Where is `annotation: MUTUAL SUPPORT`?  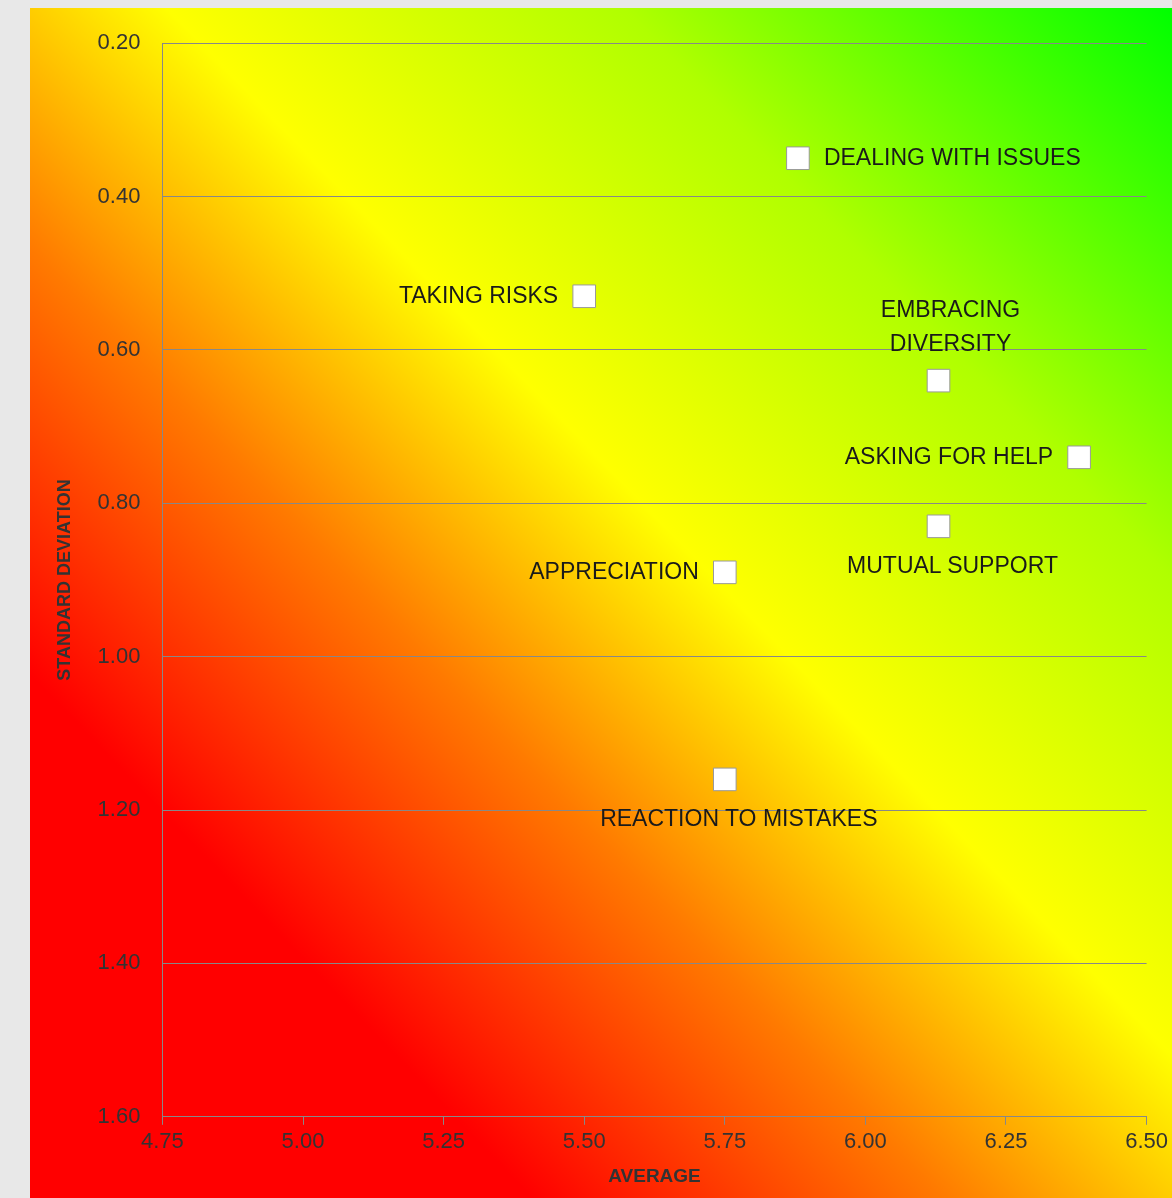
annotation: MUTUAL SUPPORT is located at coordinates (952, 564).